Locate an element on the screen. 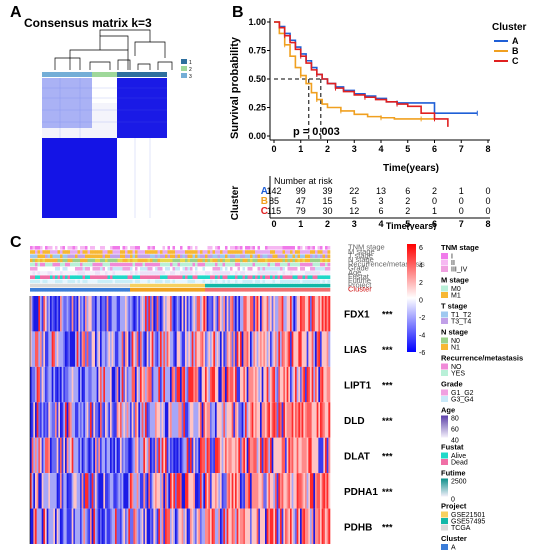 This screenshot has height=550, width=543. km-pvalue: p = 0.003 is located at coordinates (316, 132).